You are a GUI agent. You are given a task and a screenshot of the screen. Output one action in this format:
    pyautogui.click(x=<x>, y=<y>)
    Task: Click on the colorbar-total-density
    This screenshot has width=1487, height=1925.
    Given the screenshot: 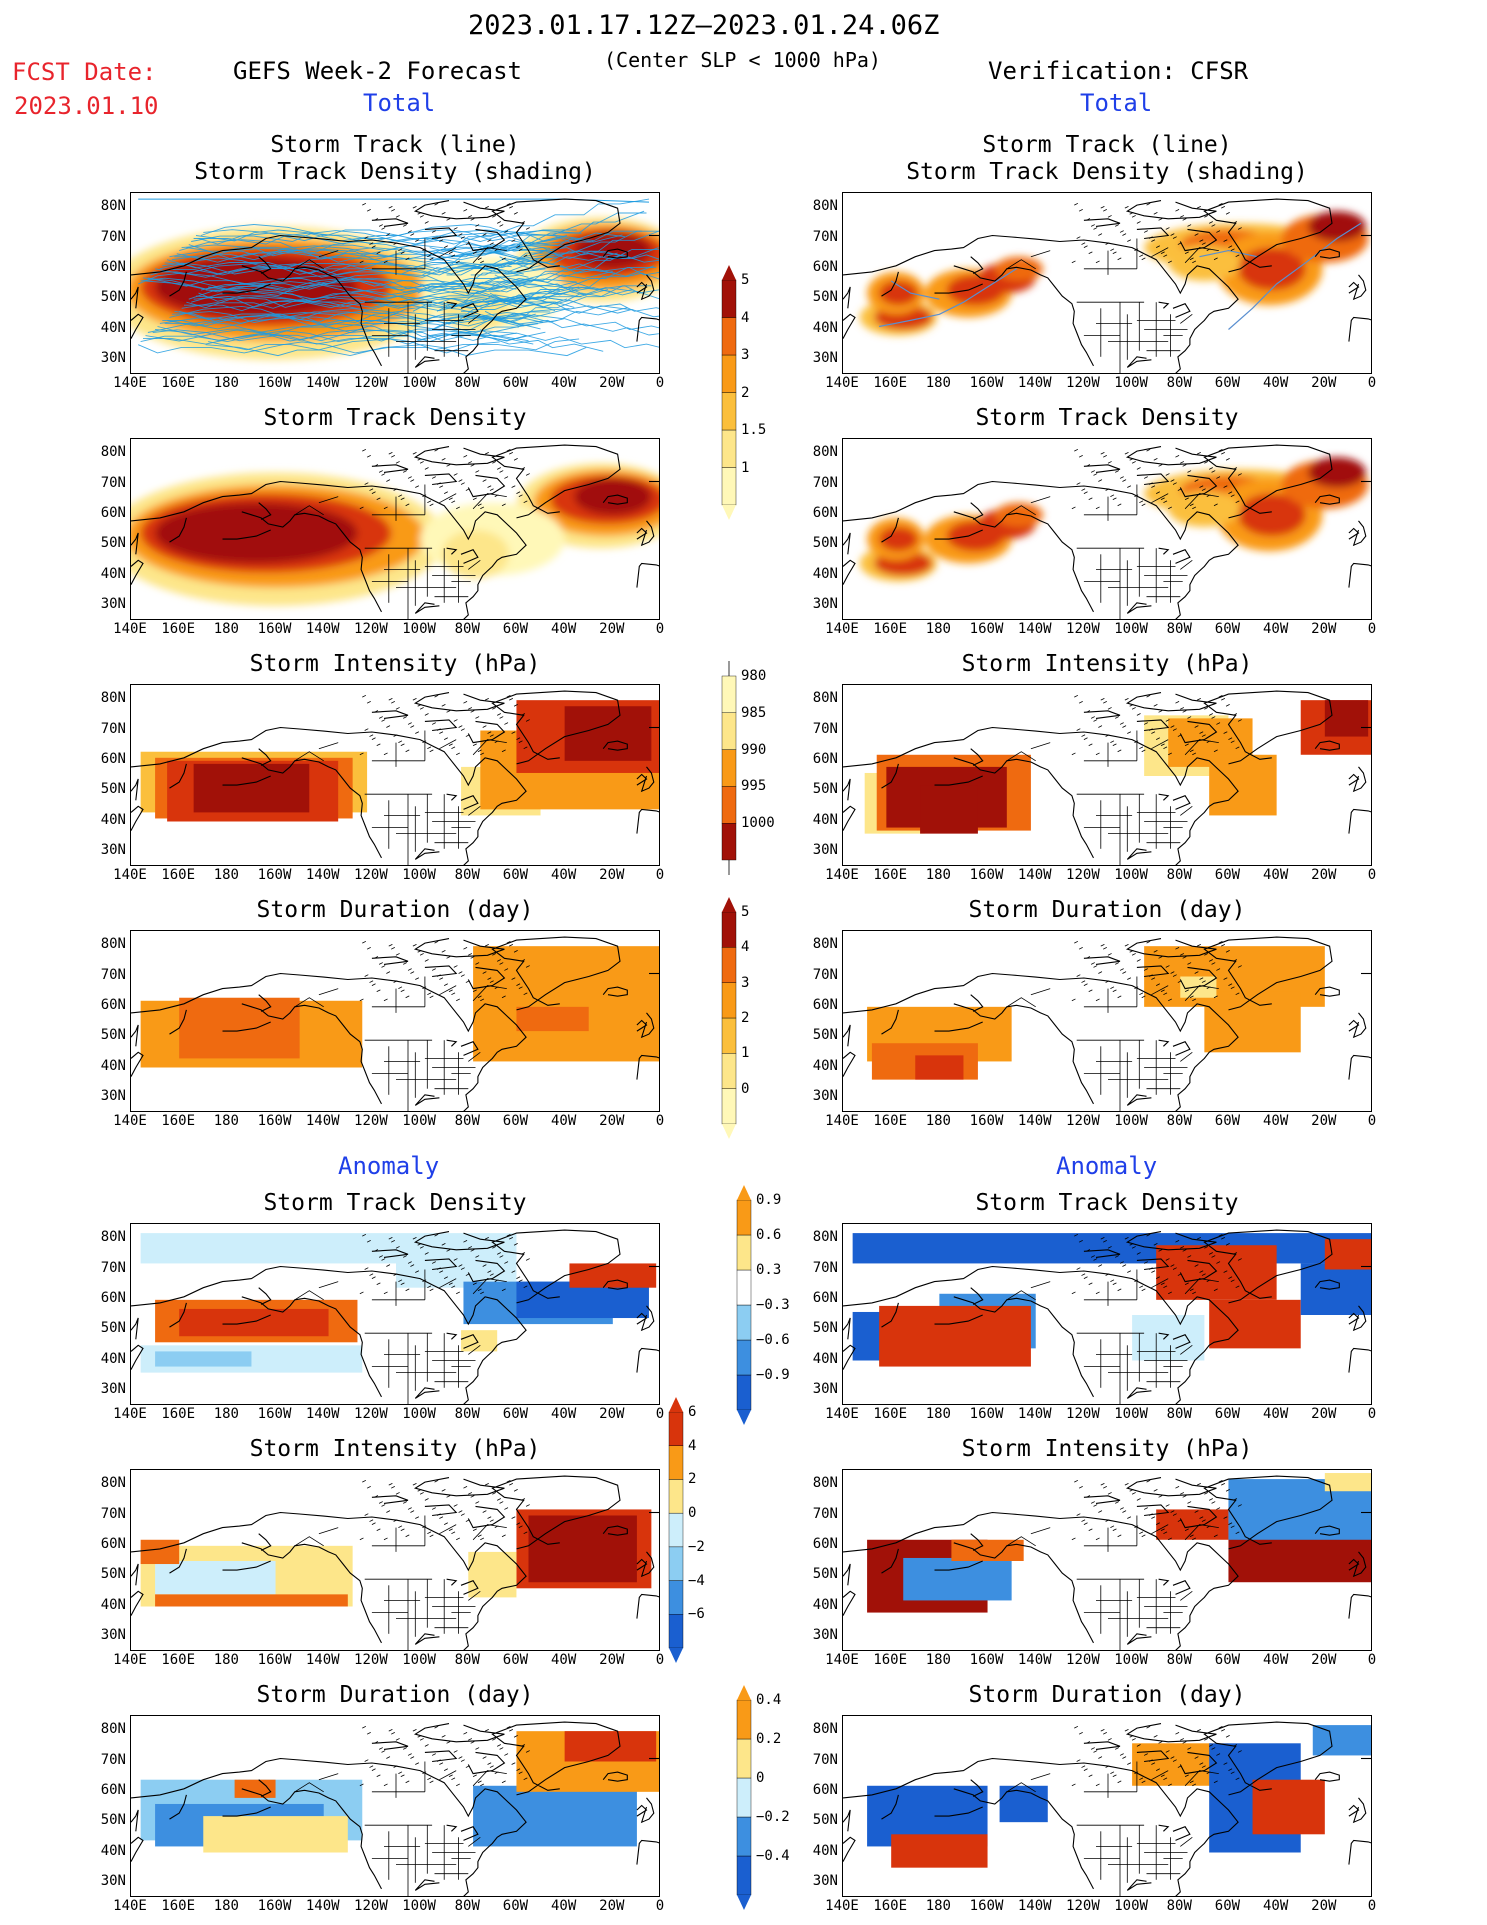 What is the action you would take?
    pyautogui.click(x=729, y=392)
    